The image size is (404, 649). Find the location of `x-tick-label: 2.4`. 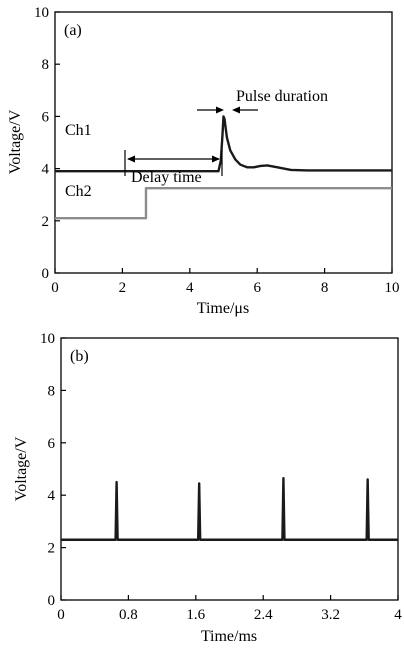

x-tick-label: 2.4 is located at coordinates (263, 615).